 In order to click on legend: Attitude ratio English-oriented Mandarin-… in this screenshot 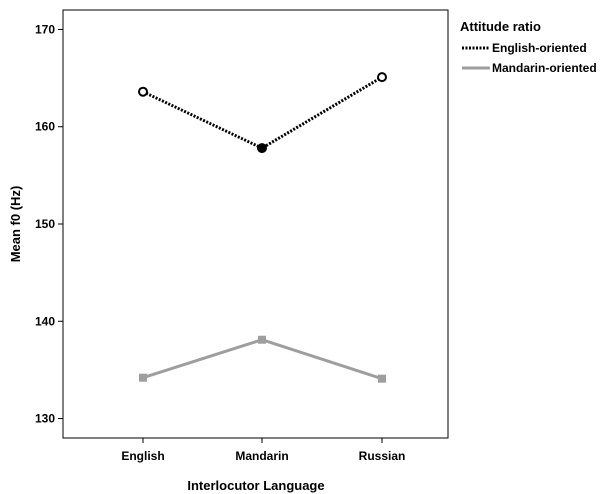, I will do `click(528, 47)`.